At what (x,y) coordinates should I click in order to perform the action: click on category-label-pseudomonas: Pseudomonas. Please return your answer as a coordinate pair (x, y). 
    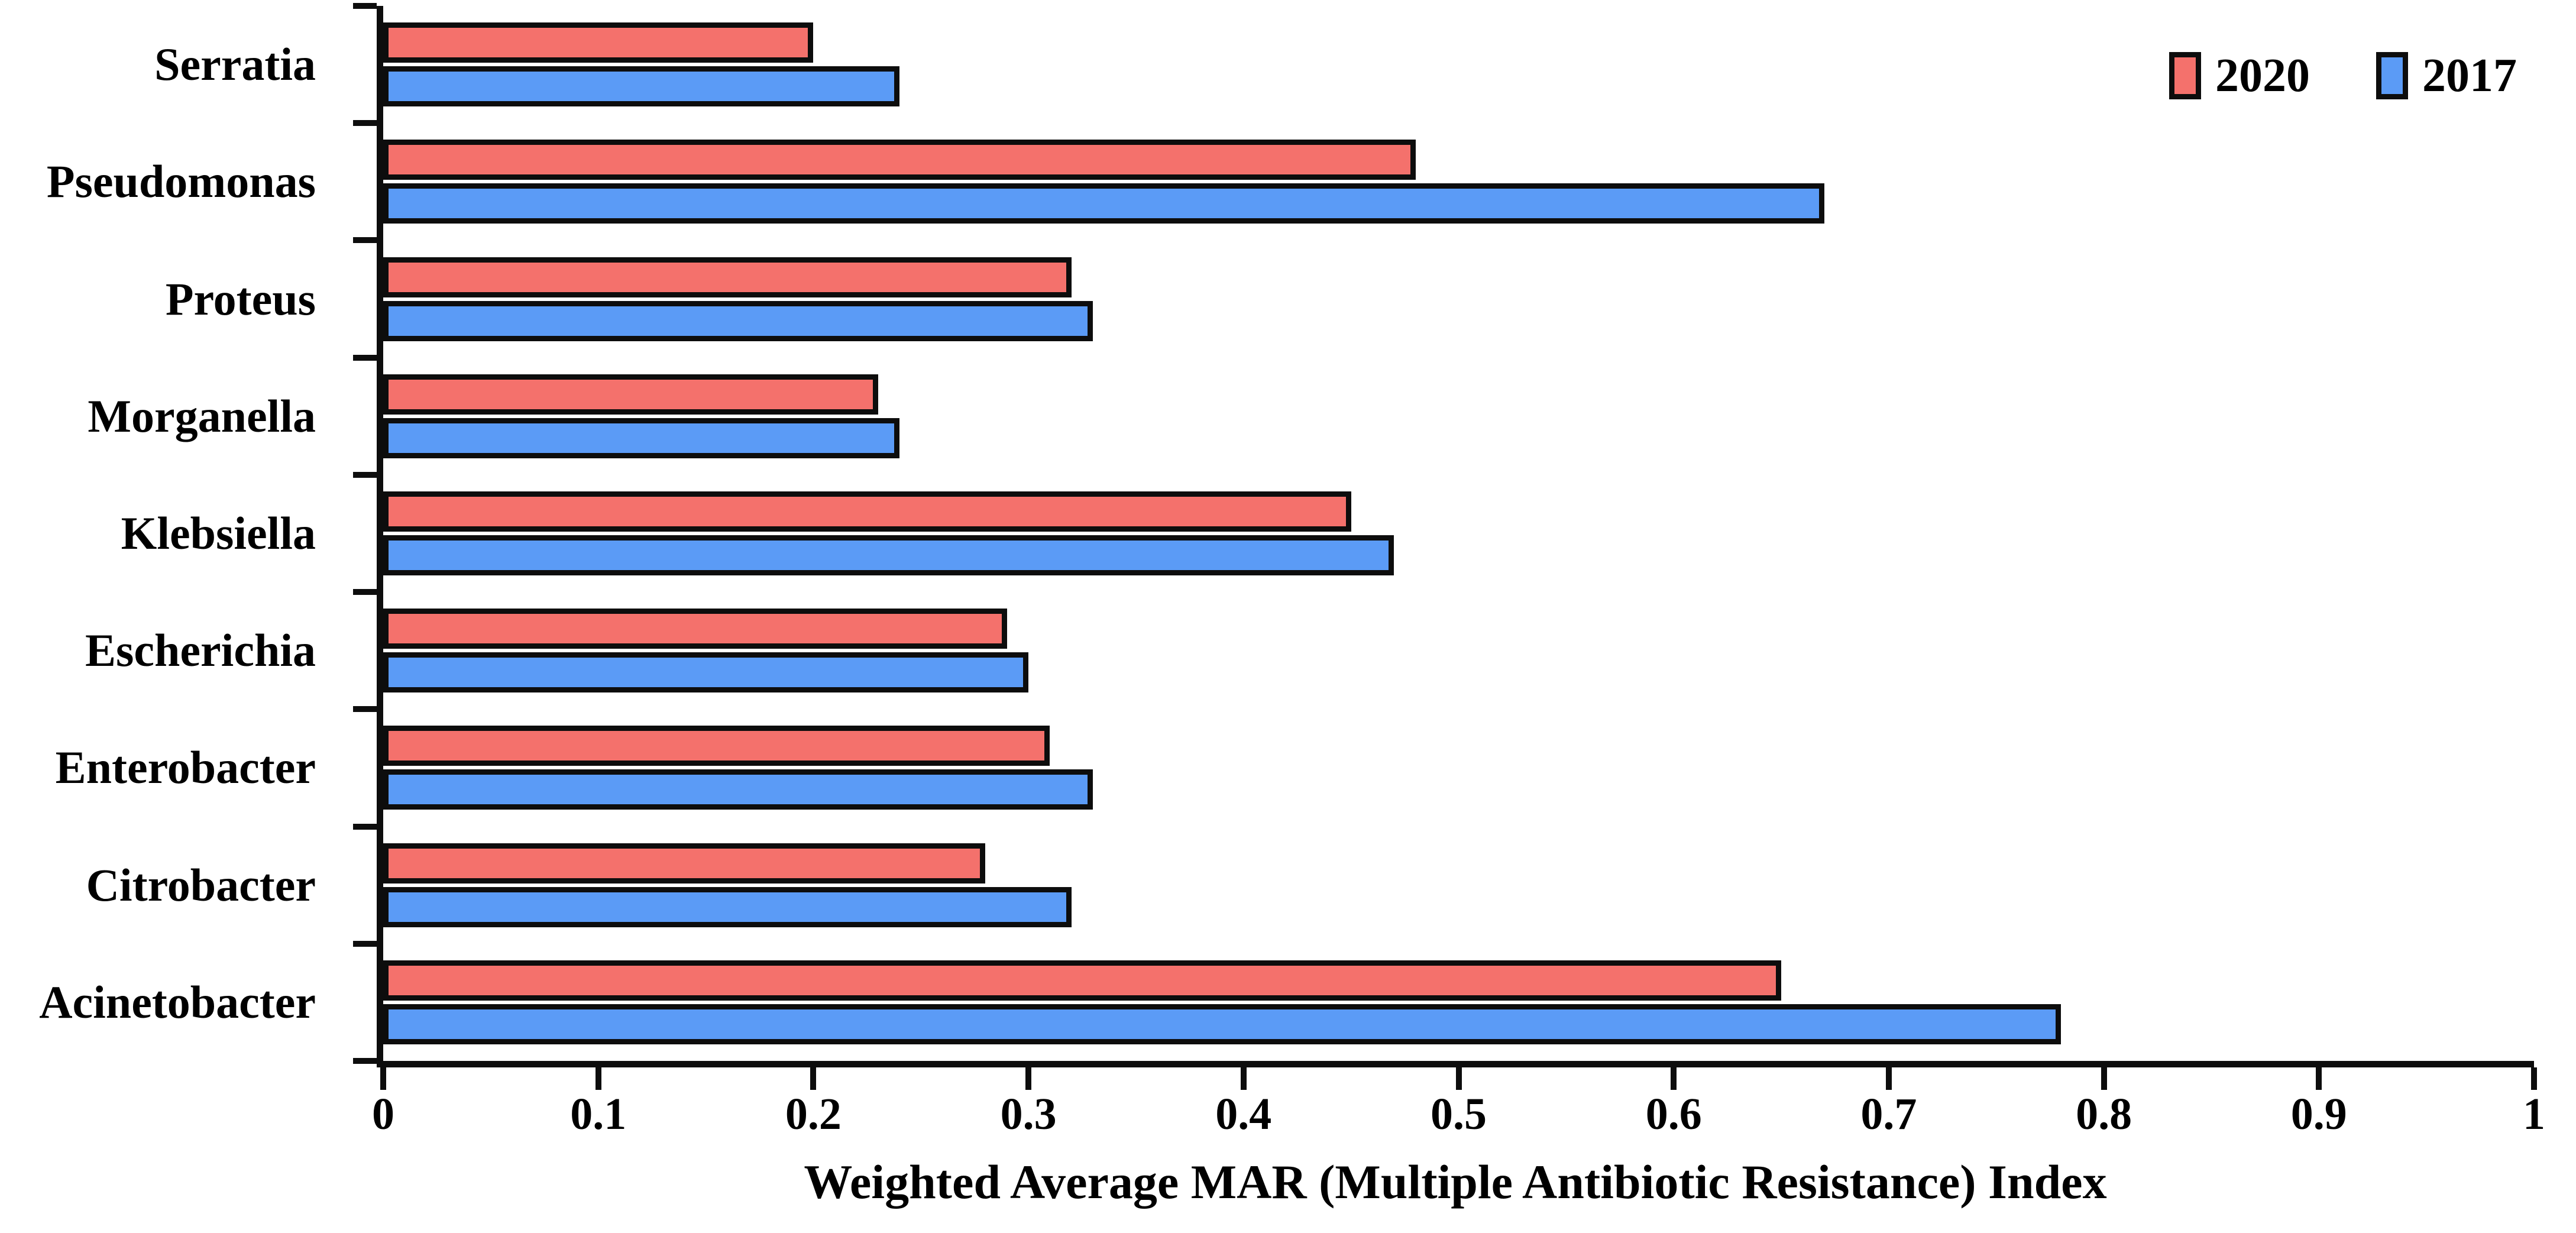
    Looking at the image, I should click on (181, 182).